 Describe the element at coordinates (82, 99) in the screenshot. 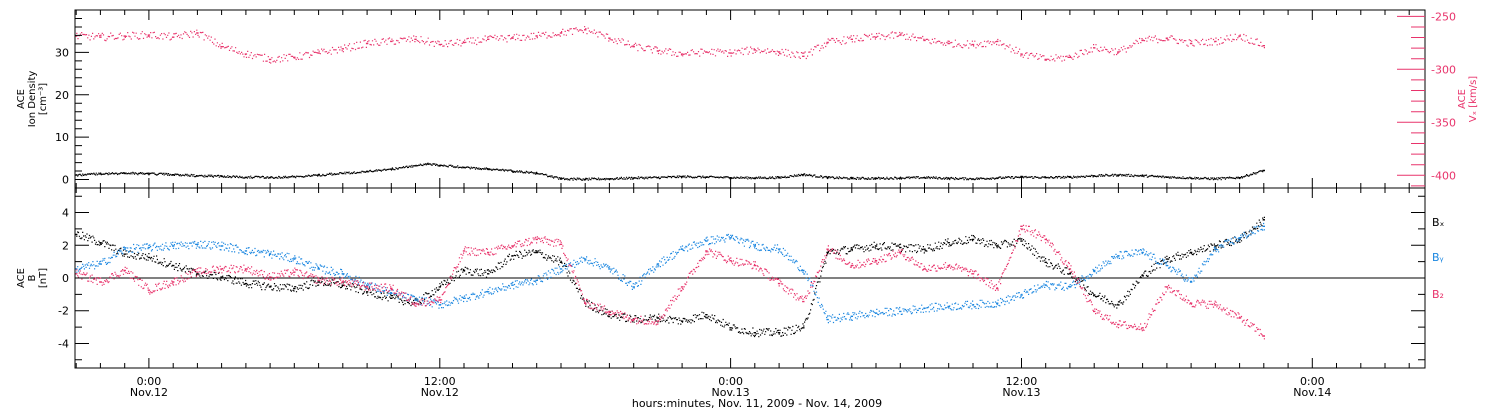

I see `density-ticks` at that location.